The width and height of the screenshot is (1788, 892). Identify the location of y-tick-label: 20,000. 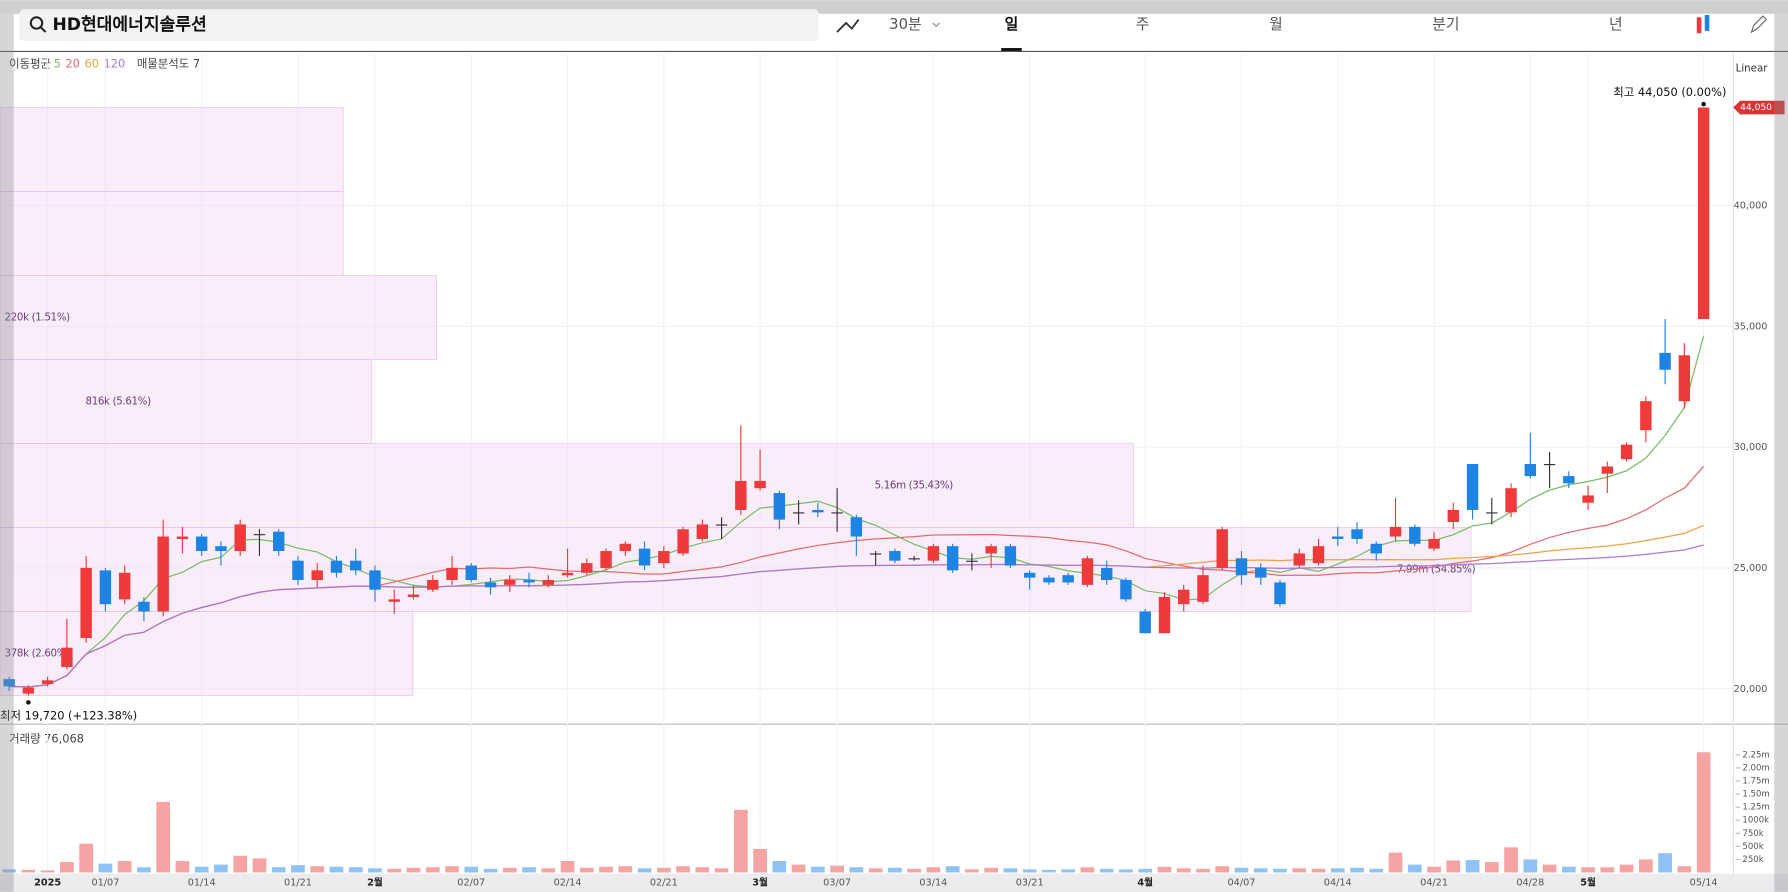
(1751, 689).